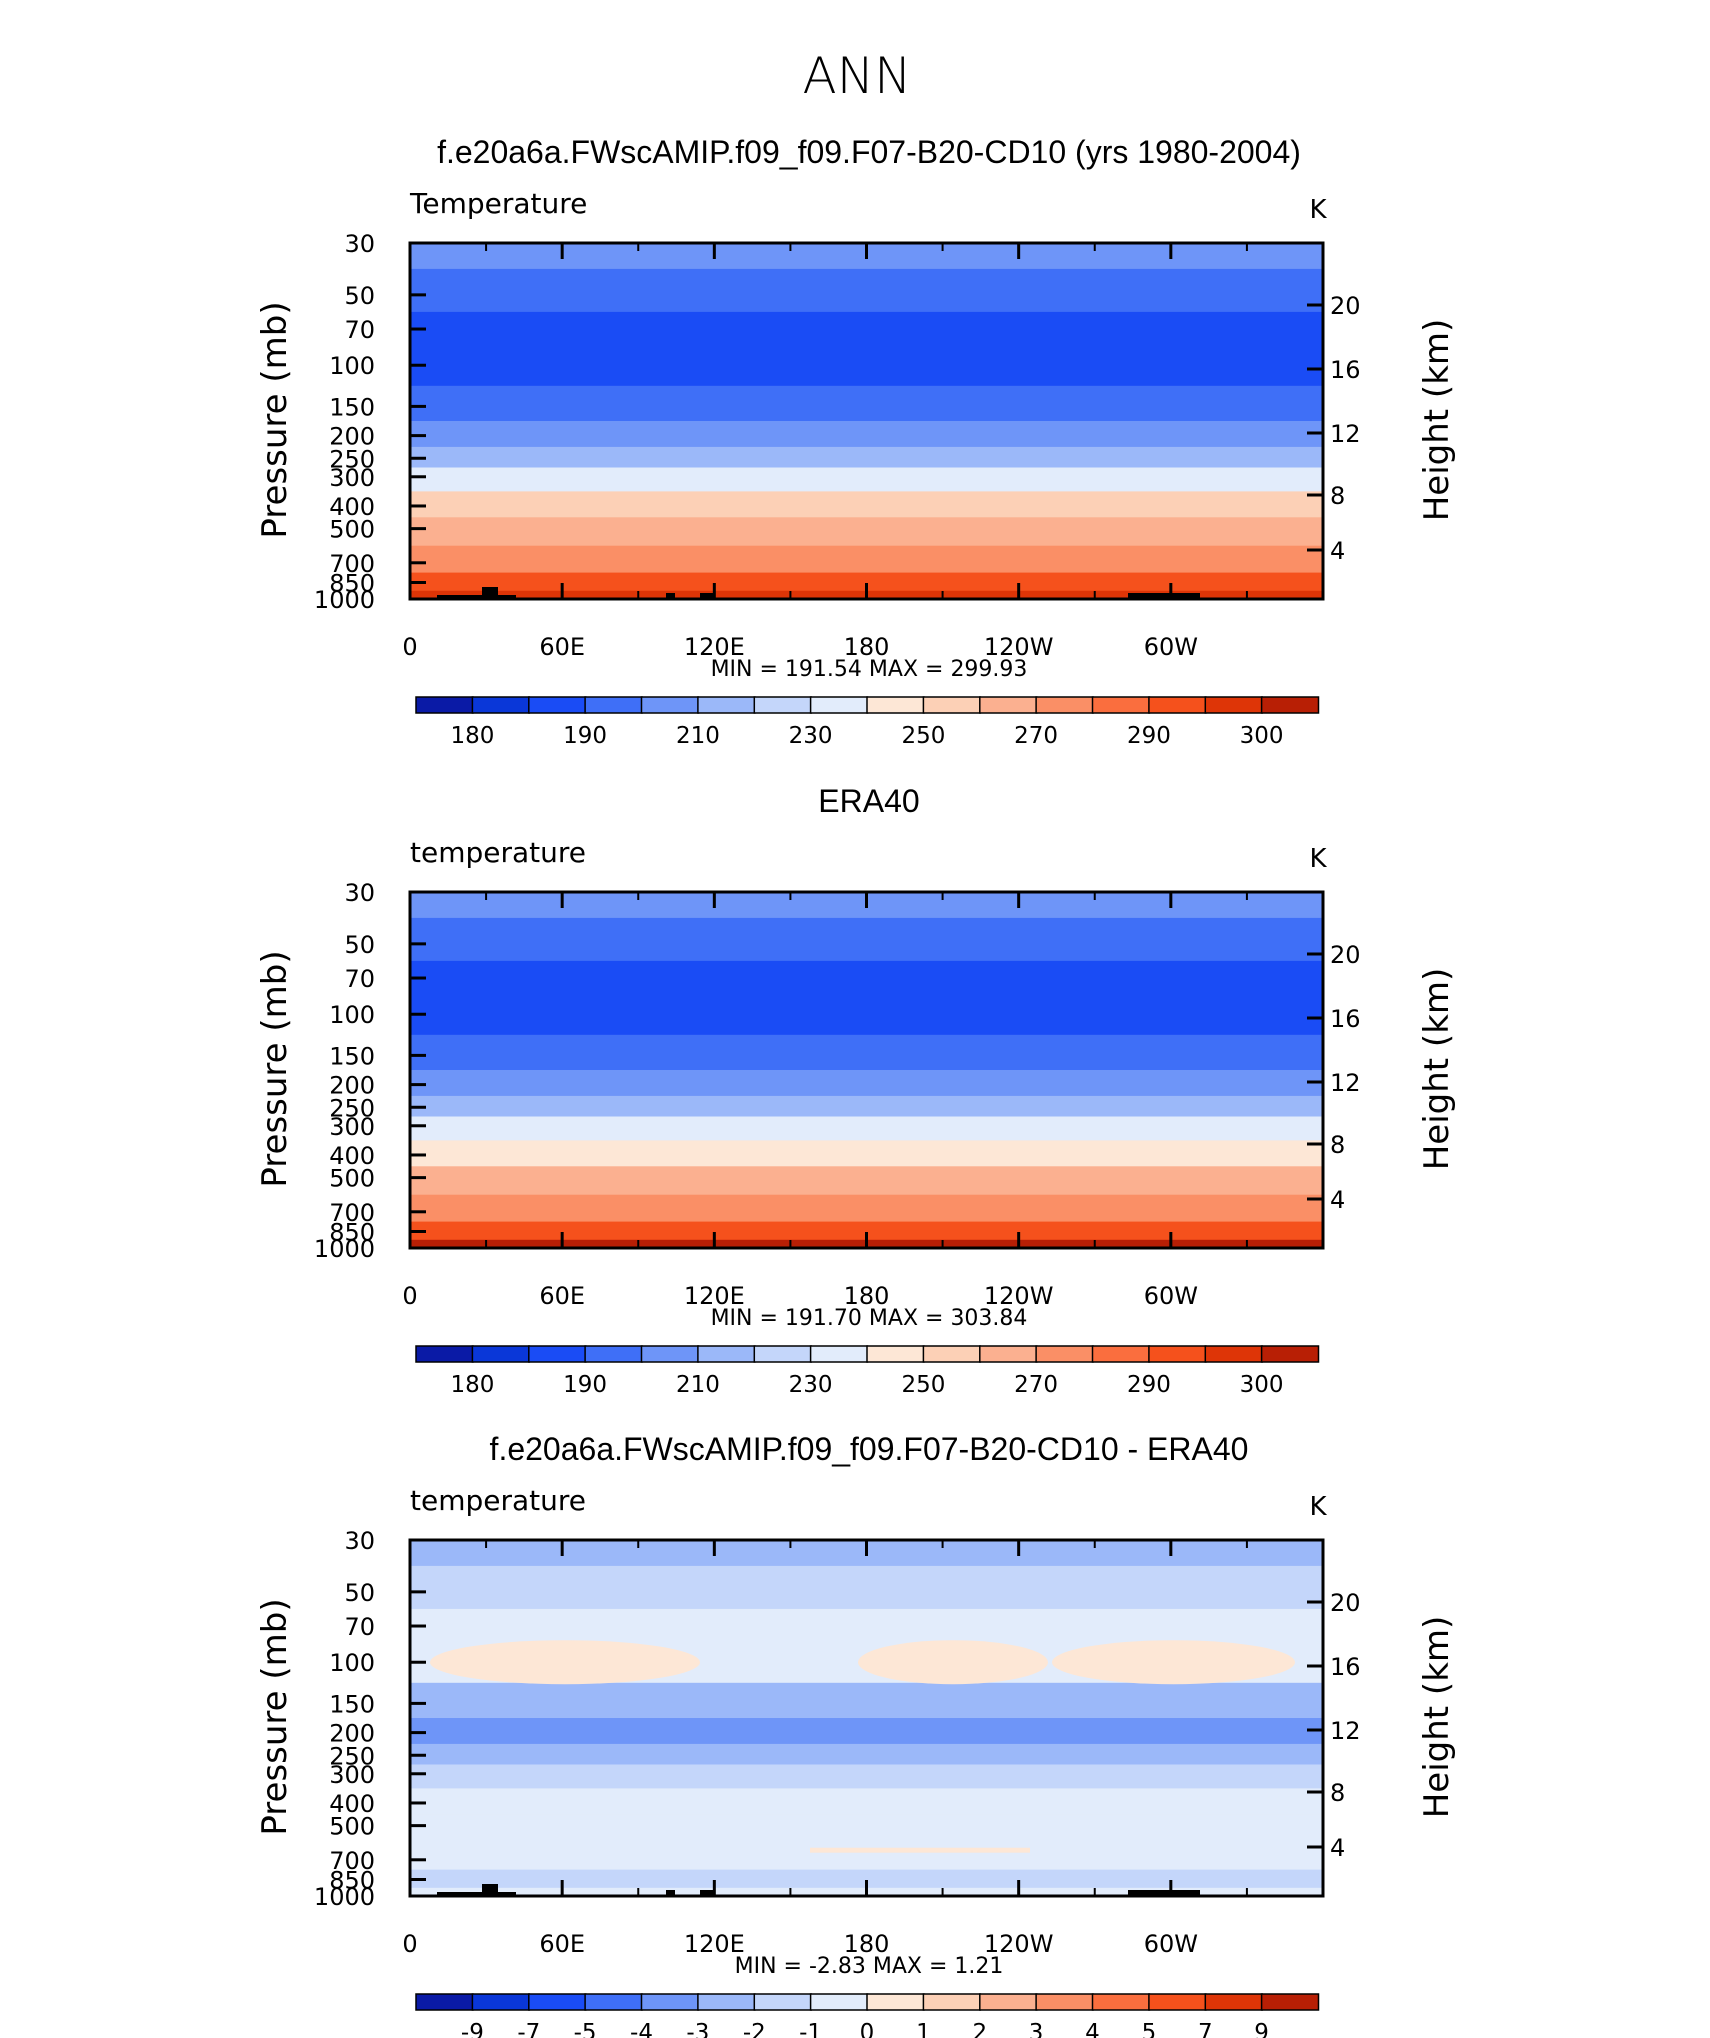 This screenshot has width=1710, height=2038. I want to click on max-value: 1.21, so click(978, 1966).